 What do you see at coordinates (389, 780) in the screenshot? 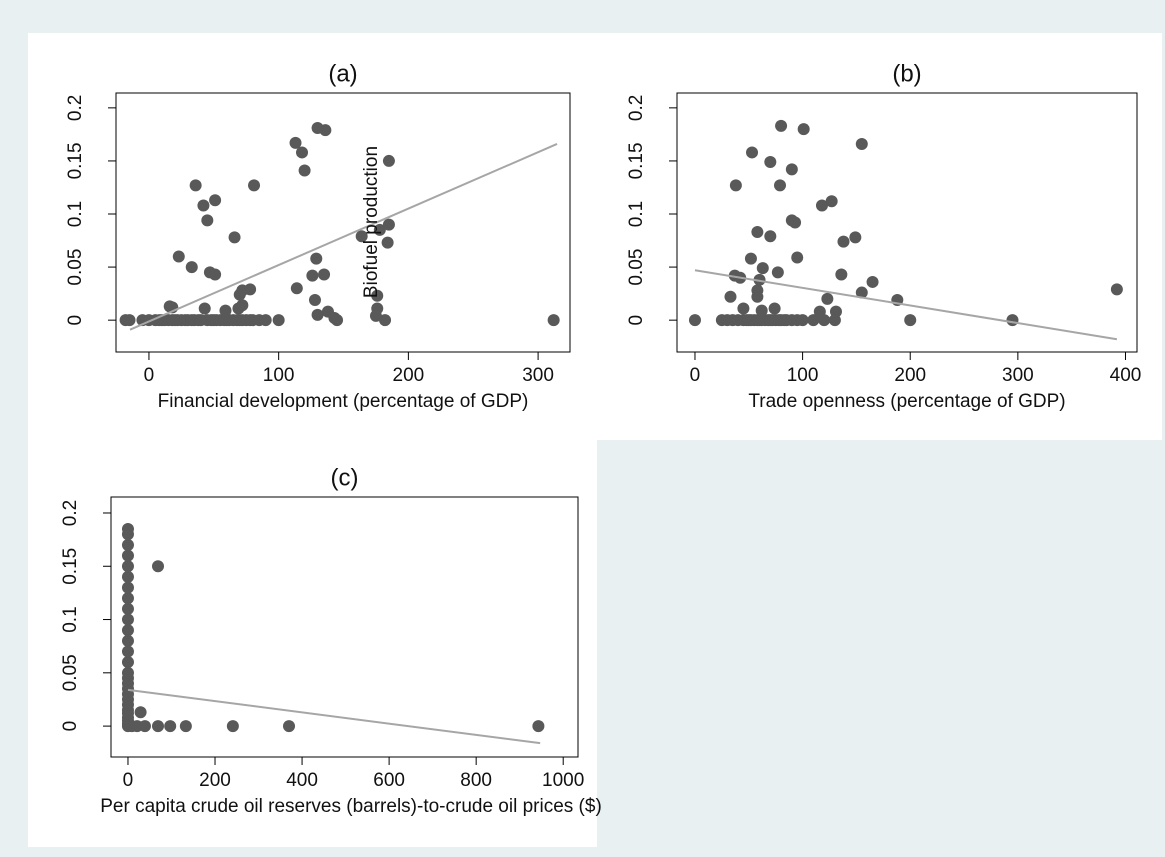
I see `x-tick-label: 600` at bounding box center [389, 780].